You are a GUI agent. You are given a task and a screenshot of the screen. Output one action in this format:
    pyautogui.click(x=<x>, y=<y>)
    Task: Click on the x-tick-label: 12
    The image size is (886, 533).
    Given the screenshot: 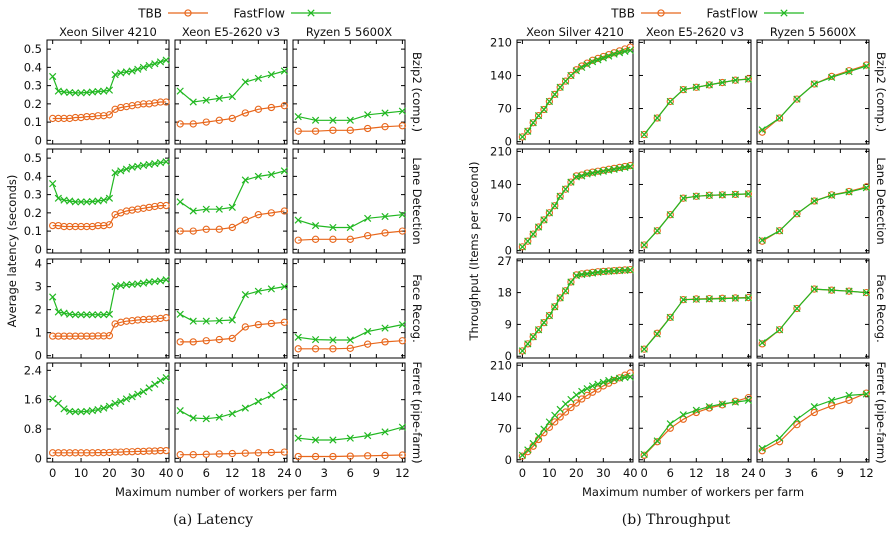 What is the action you would take?
    pyautogui.click(x=866, y=473)
    